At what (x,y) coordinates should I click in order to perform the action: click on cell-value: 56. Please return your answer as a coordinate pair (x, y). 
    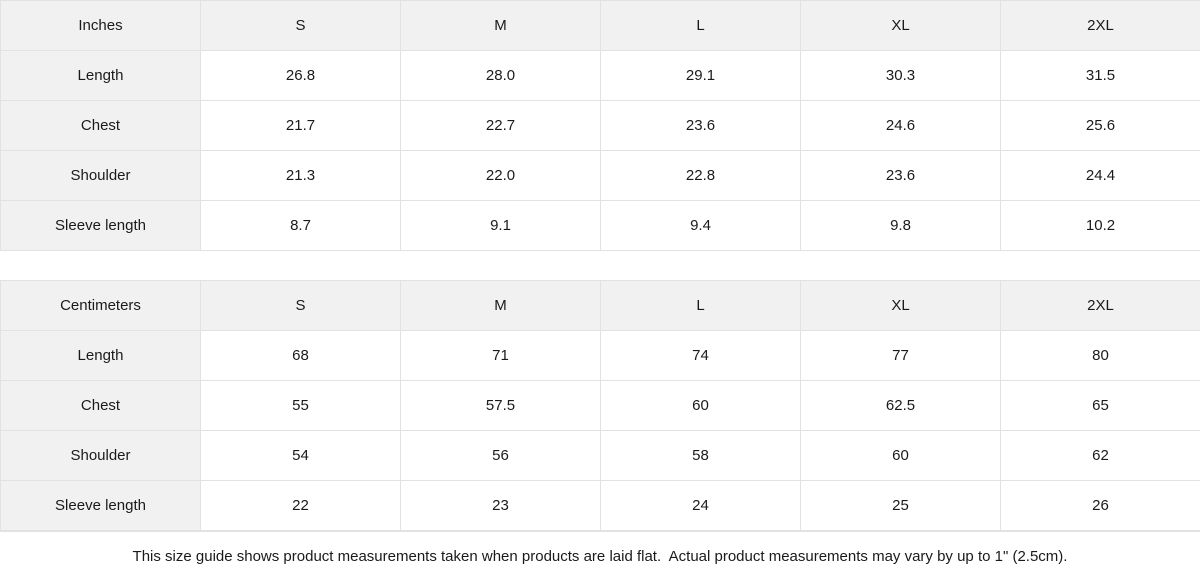
    Looking at the image, I should click on (500, 456).